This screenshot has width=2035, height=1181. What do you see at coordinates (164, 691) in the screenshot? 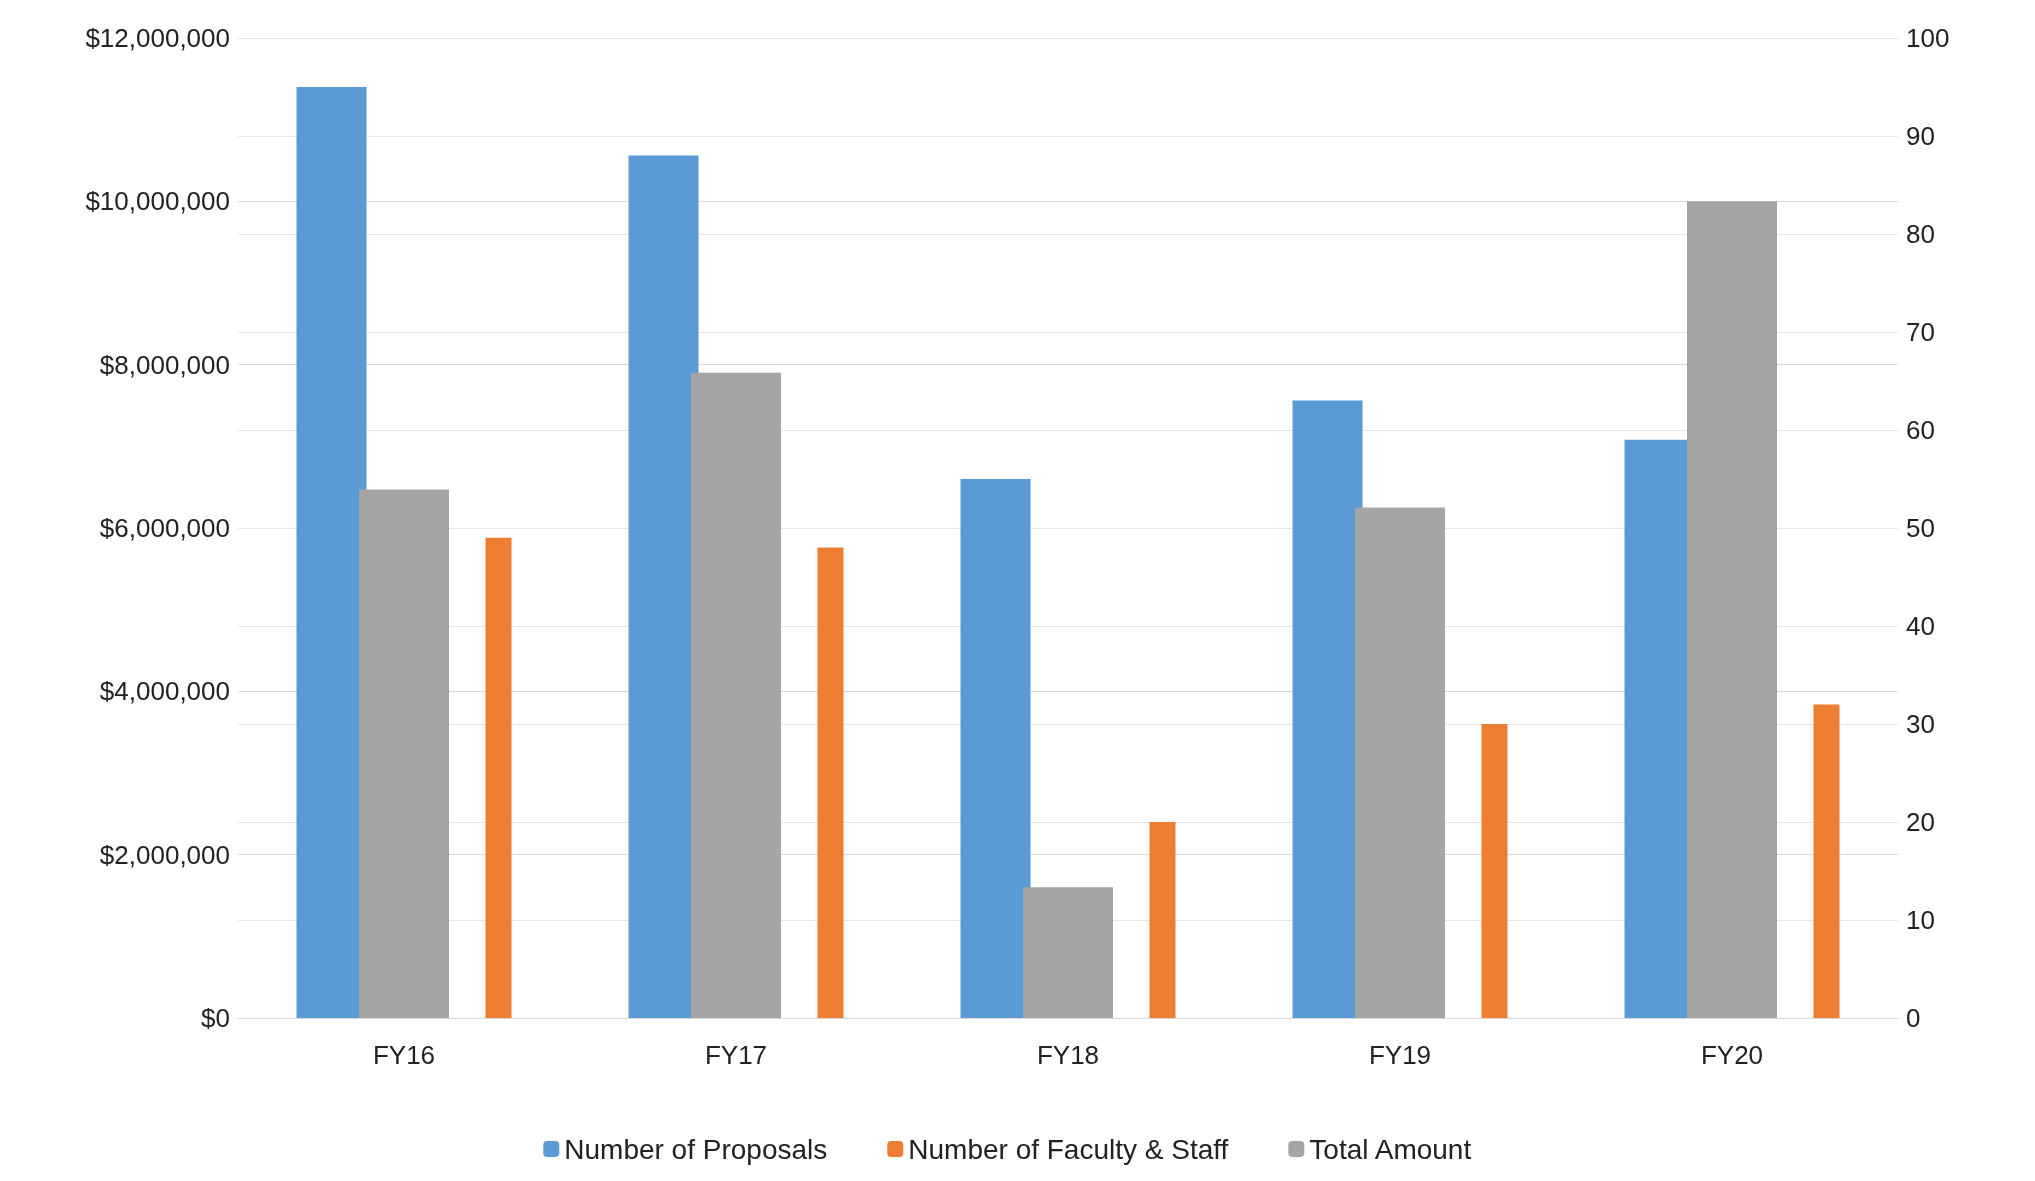
I see `y-tick-label: $4,000,000` at bounding box center [164, 691].